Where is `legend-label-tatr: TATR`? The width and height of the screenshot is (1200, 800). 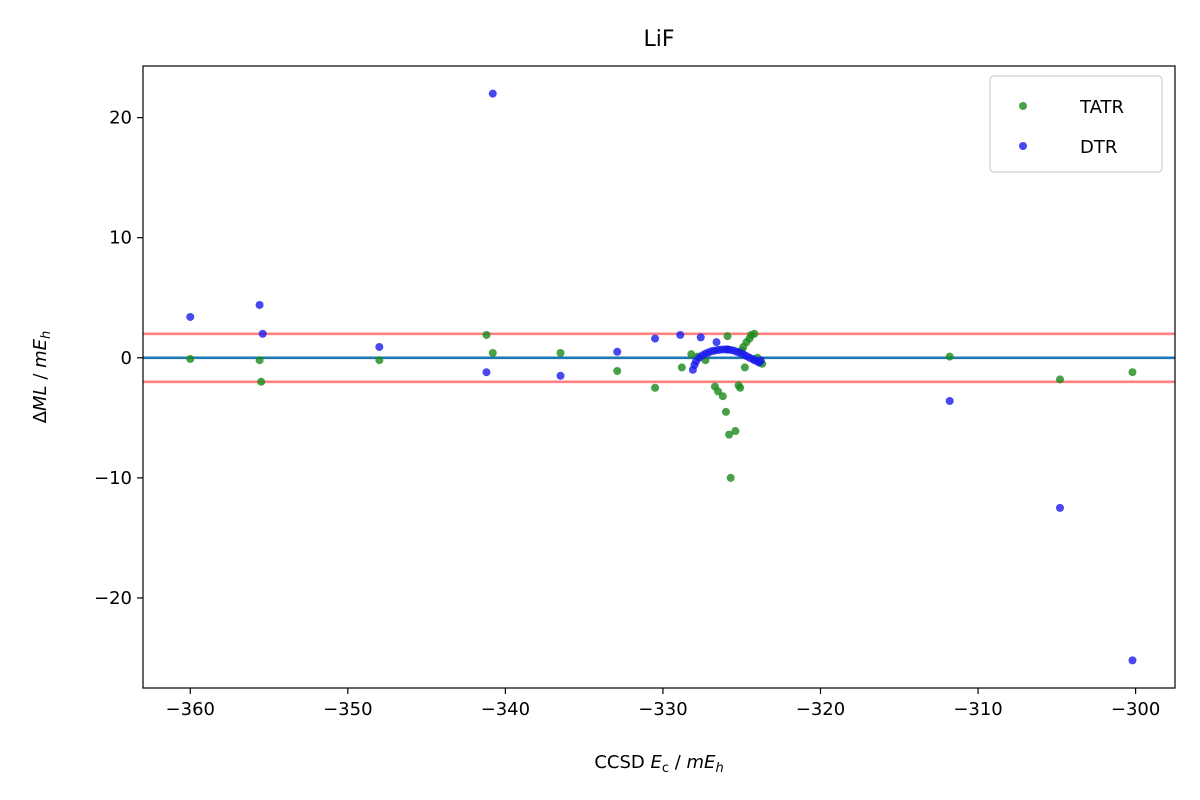
legend-label-tatr: TATR is located at coordinates (1101, 107).